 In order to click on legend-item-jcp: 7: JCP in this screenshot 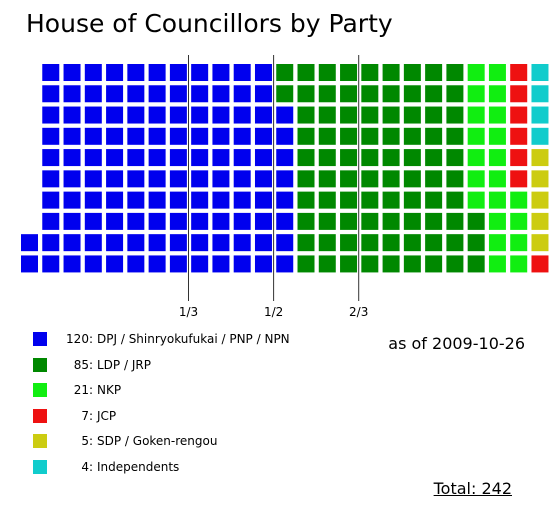, I will do `click(74, 416)`.